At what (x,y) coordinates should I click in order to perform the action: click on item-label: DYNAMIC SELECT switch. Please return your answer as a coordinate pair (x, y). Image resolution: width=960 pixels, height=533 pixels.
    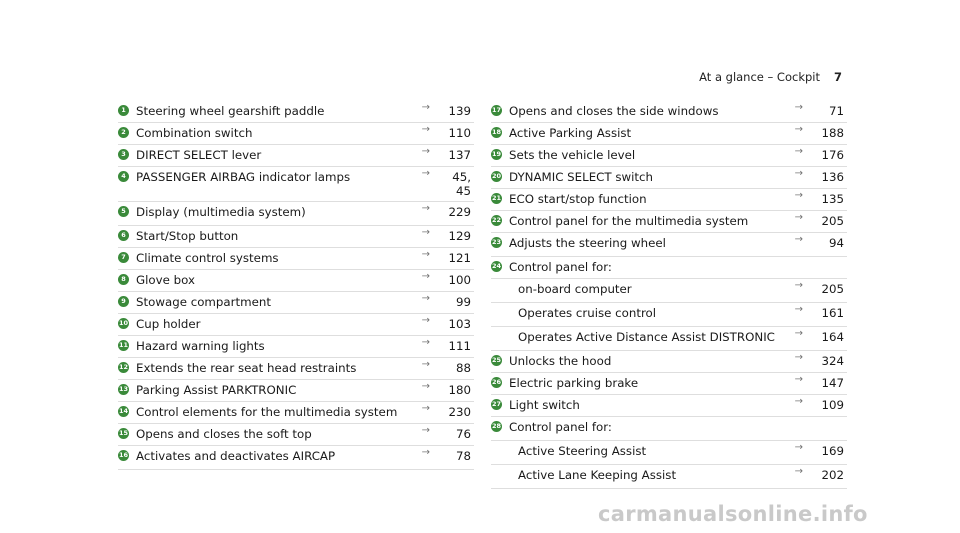
    Looking at the image, I should click on (581, 177).